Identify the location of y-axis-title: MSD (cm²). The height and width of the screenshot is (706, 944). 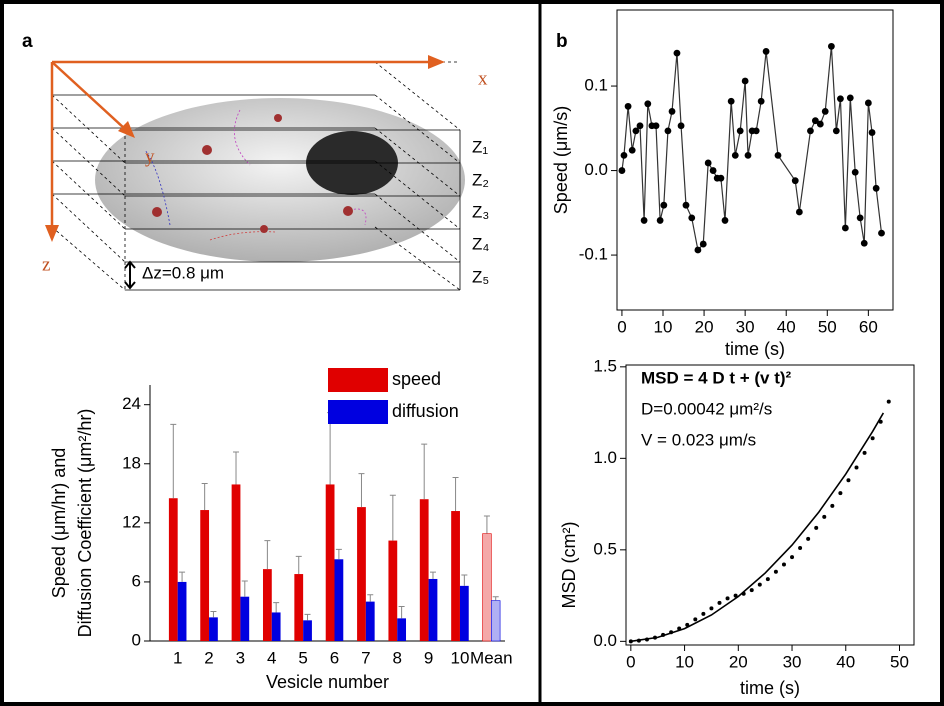
(569, 565).